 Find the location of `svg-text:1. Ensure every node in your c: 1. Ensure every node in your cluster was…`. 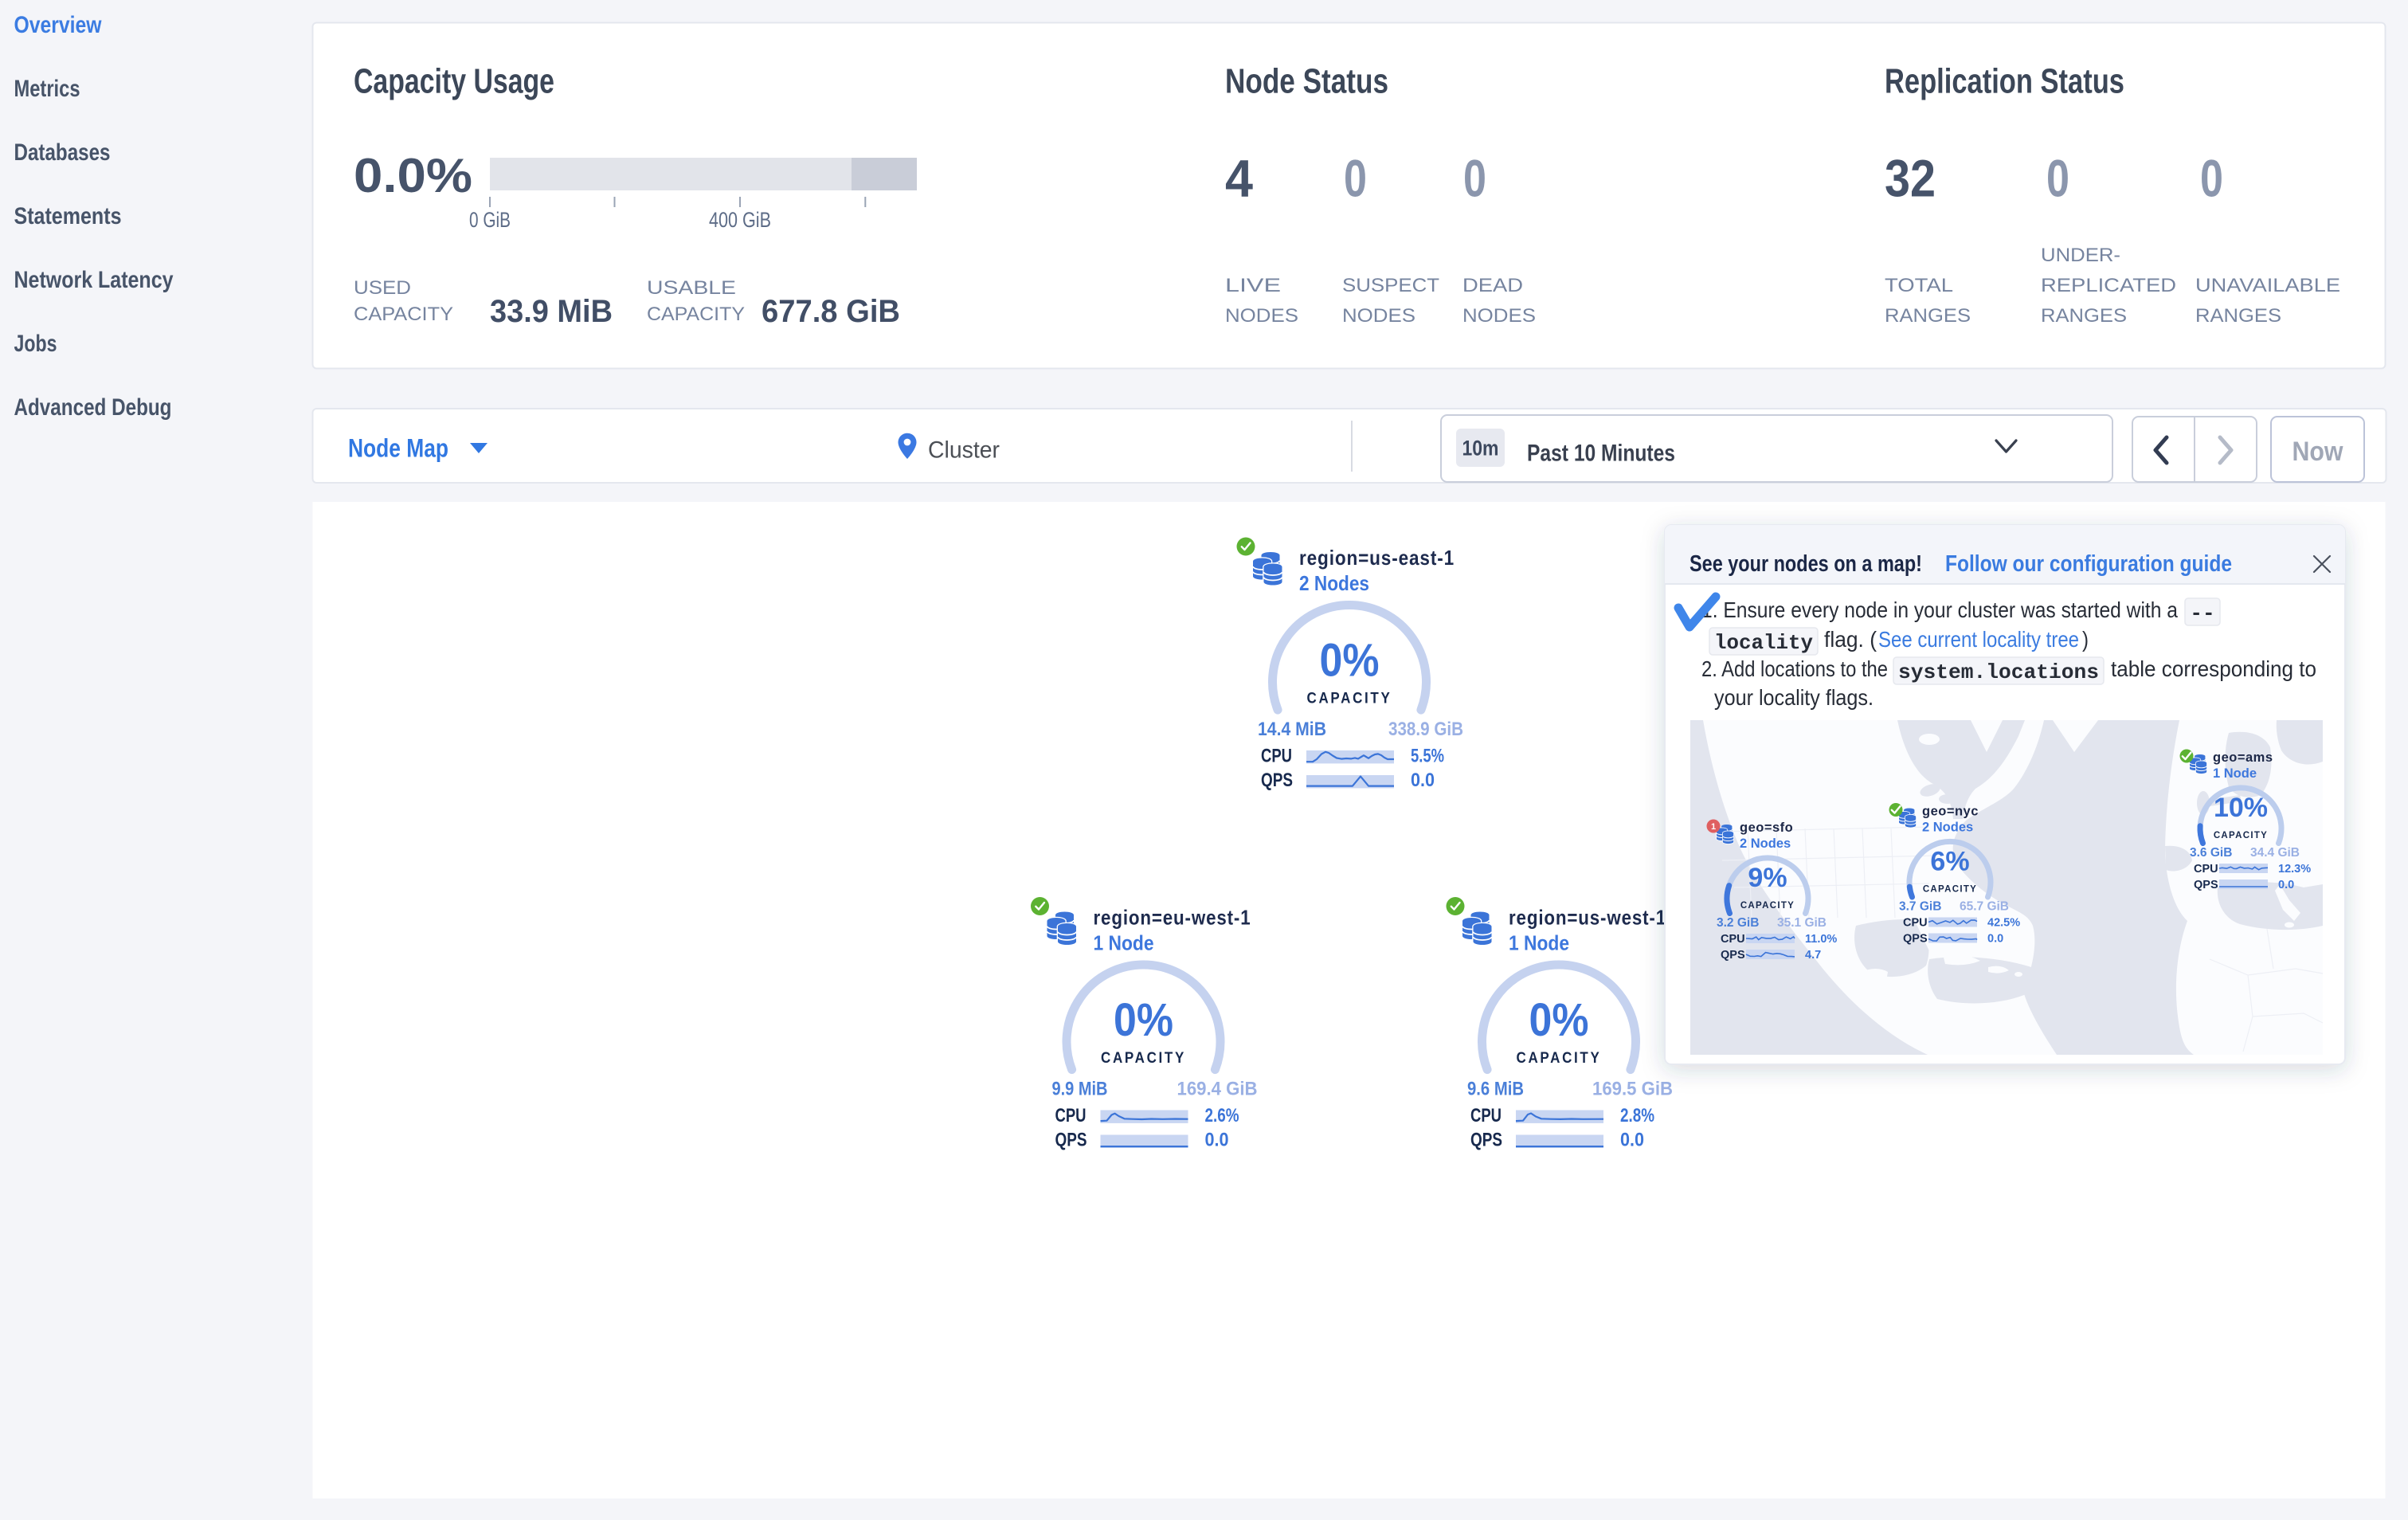

svg-text:1. Ensure every node in your c: 1. Ensure every node in your cluster was… is located at coordinates (1939, 609).